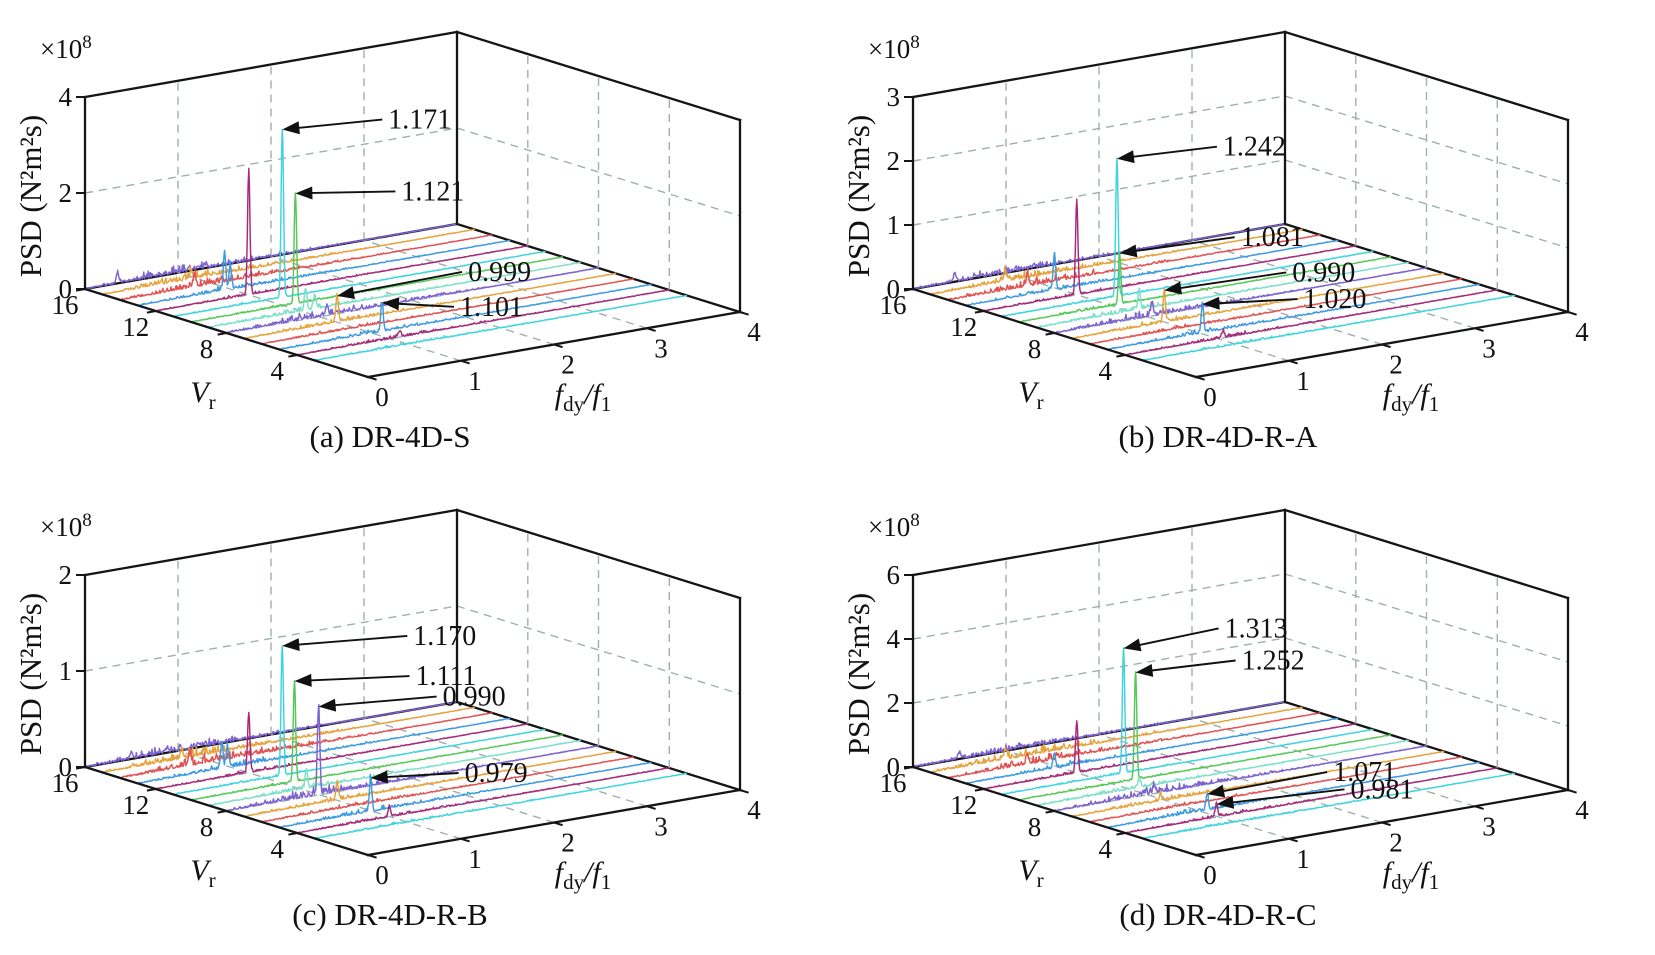 This screenshot has width=1655, height=955. I want to click on wall-grid, so click(1240, 169).